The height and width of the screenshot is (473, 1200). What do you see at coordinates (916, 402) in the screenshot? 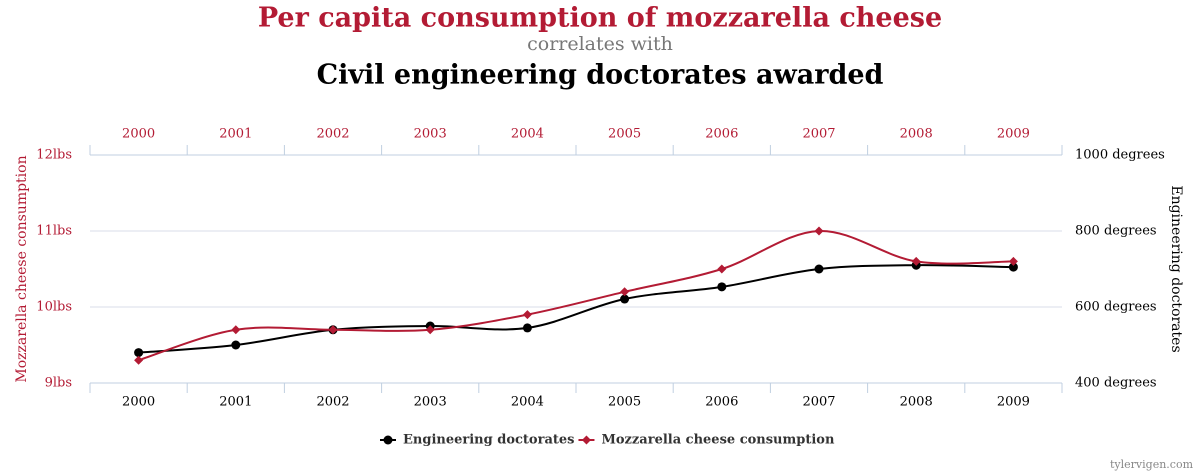
I see `x-tick-label: 2008` at bounding box center [916, 402].